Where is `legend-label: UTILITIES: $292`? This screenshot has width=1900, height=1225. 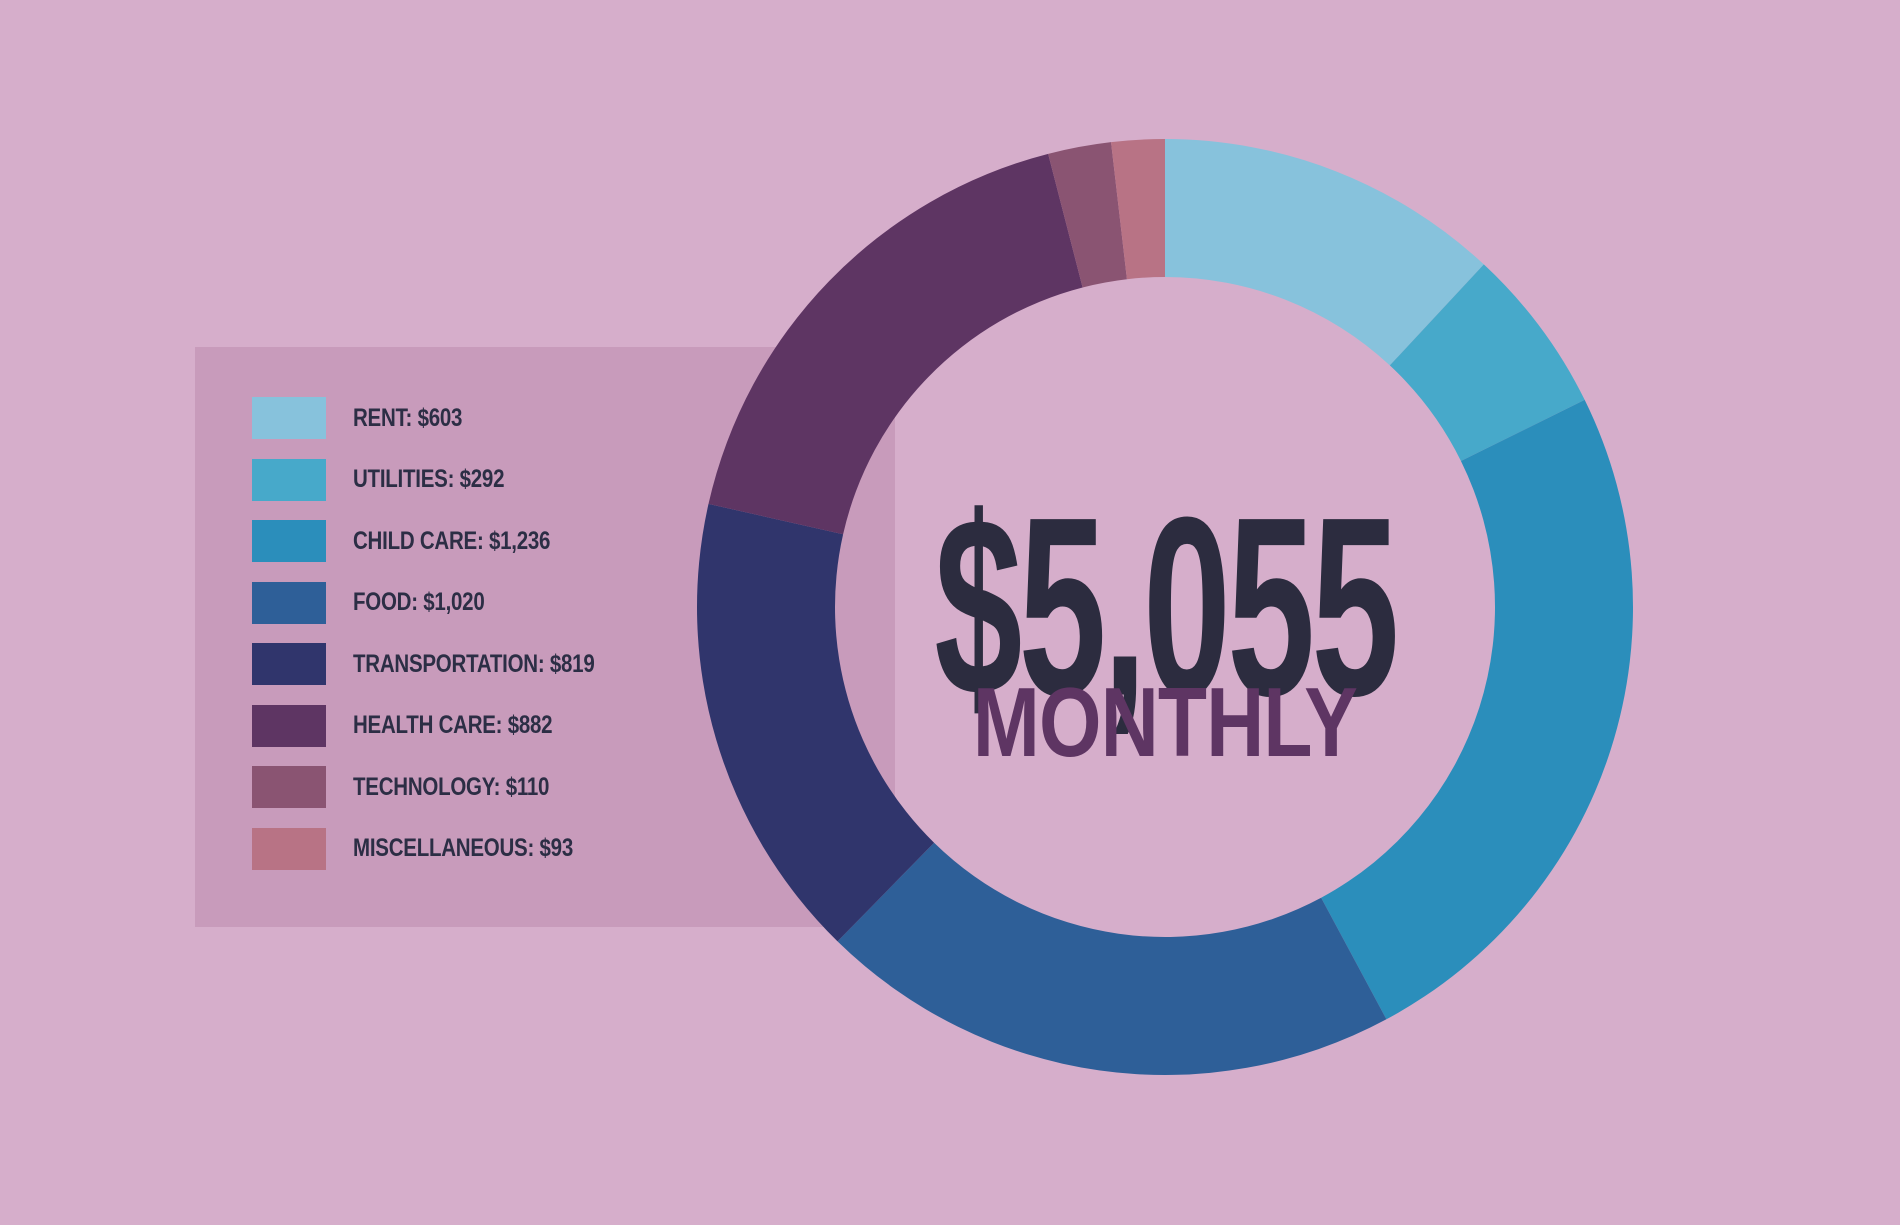 legend-label: UTILITIES: $292 is located at coordinates (429, 479).